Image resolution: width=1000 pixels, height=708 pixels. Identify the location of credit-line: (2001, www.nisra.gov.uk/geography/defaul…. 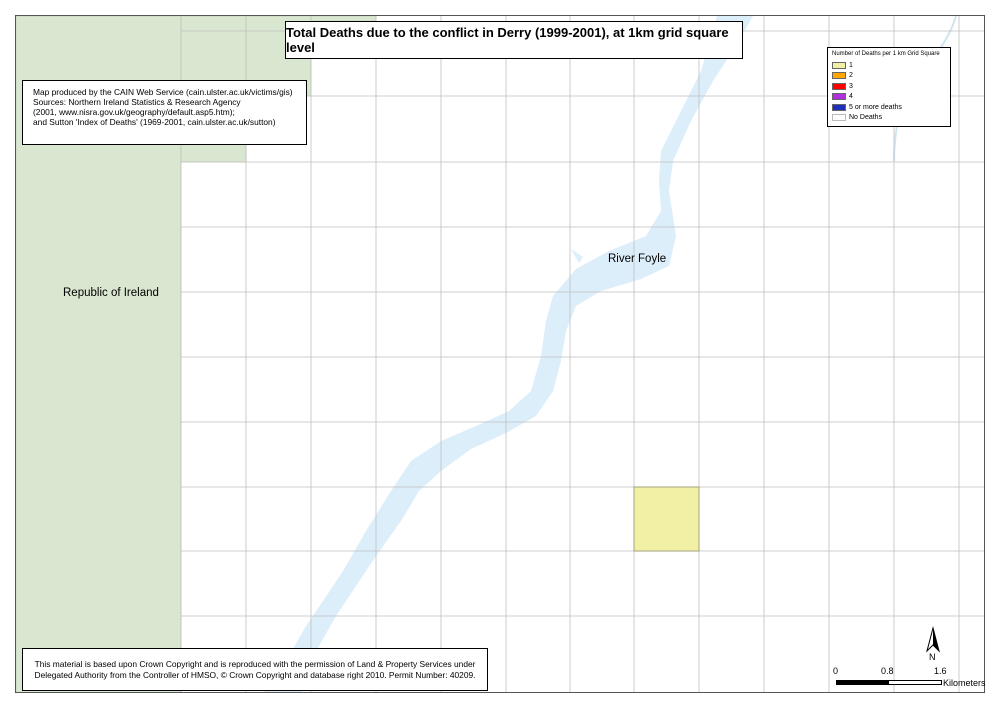
(134, 112).